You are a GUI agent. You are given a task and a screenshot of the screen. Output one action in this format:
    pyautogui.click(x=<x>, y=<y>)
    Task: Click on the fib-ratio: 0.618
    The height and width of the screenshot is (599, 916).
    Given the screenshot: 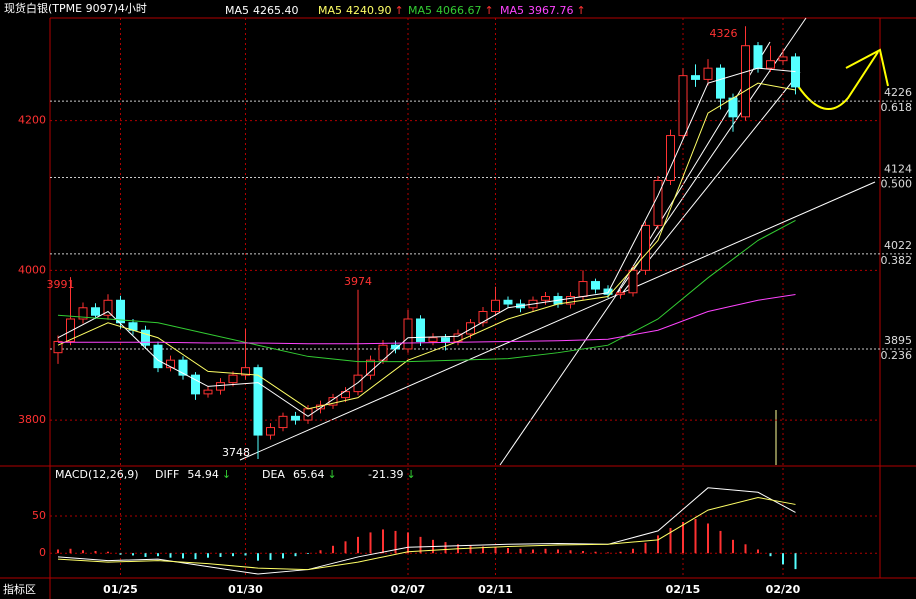 What is the action you would take?
    pyautogui.click(x=897, y=107)
    